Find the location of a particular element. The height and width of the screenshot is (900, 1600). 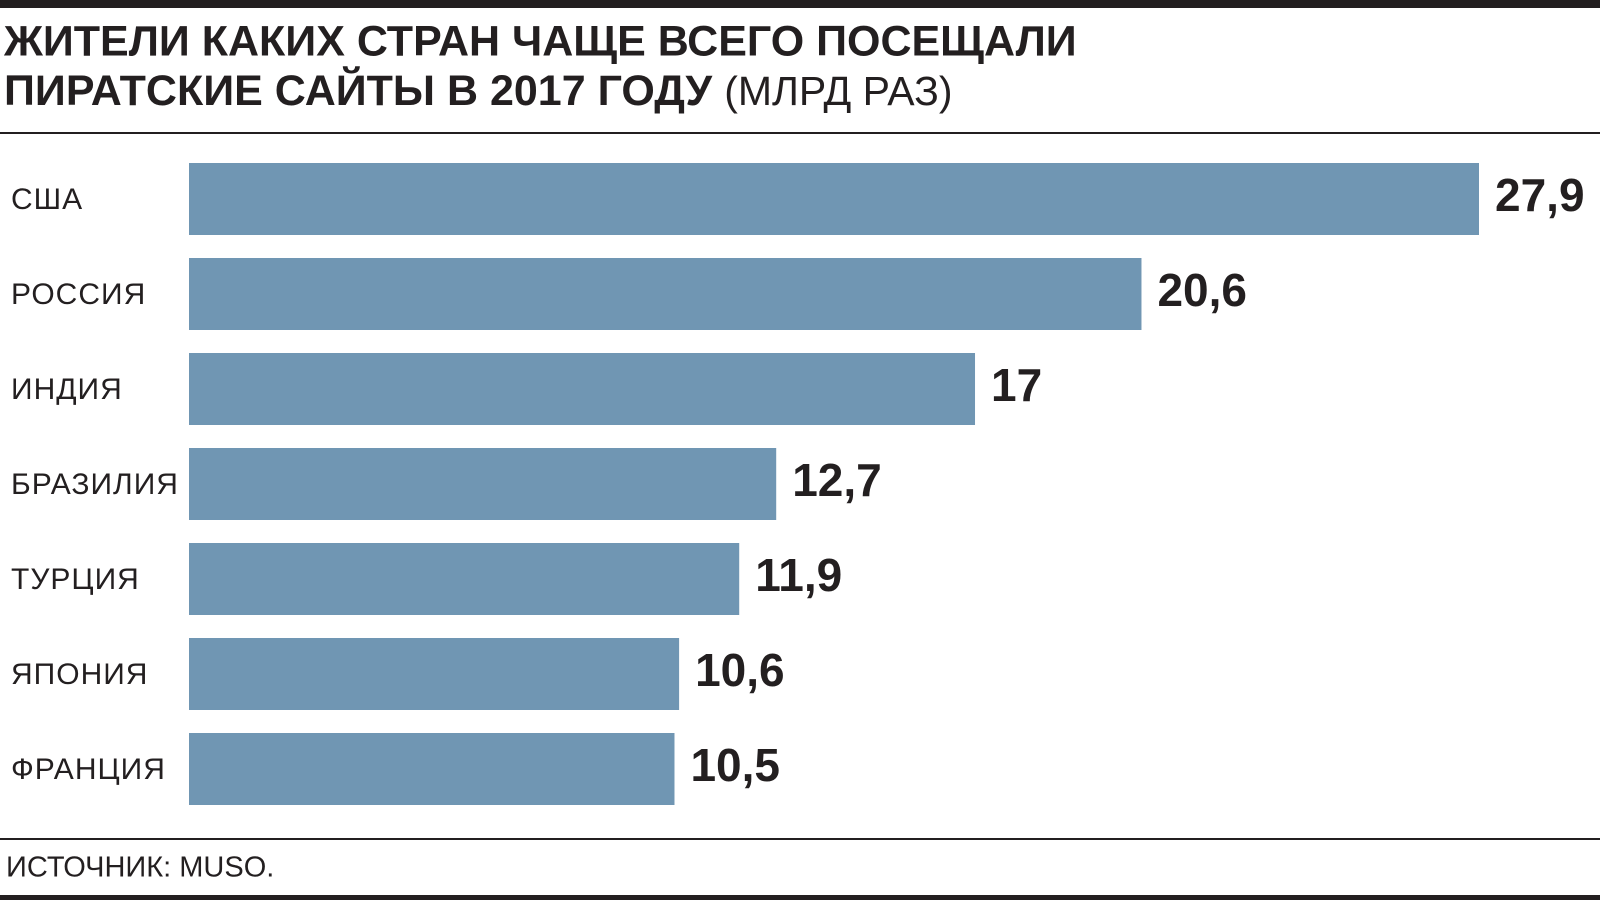

value-label: 10,5 is located at coordinates (735, 765).